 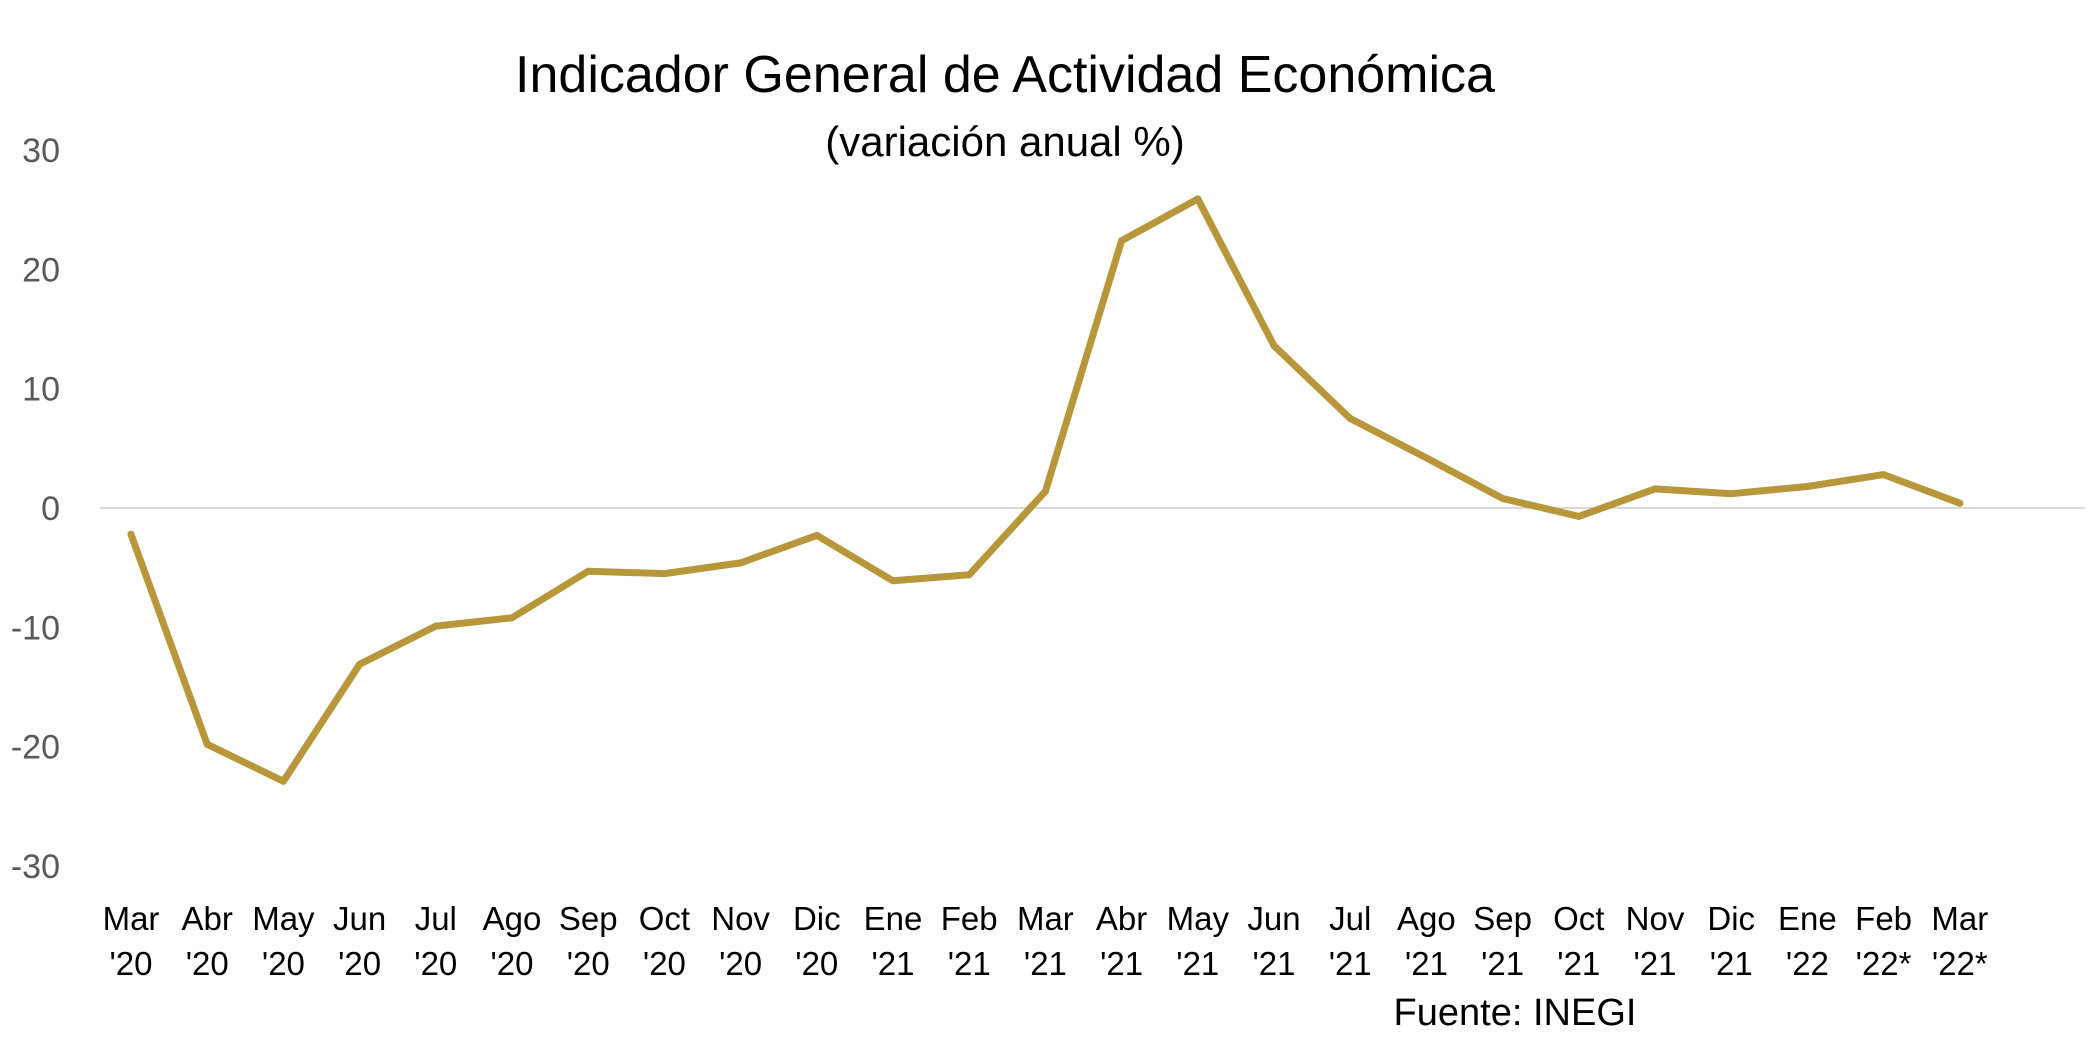 What do you see at coordinates (1121, 941) in the screenshot?
I see `x-tick-label: Abr '21` at bounding box center [1121, 941].